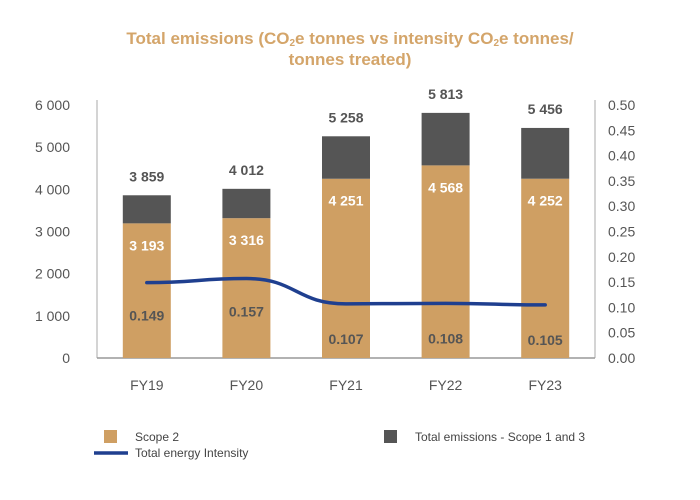 This screenshot has height=500, width=700. I want to click on legend-label-scope-2: Scope 2, so click(157, 437).